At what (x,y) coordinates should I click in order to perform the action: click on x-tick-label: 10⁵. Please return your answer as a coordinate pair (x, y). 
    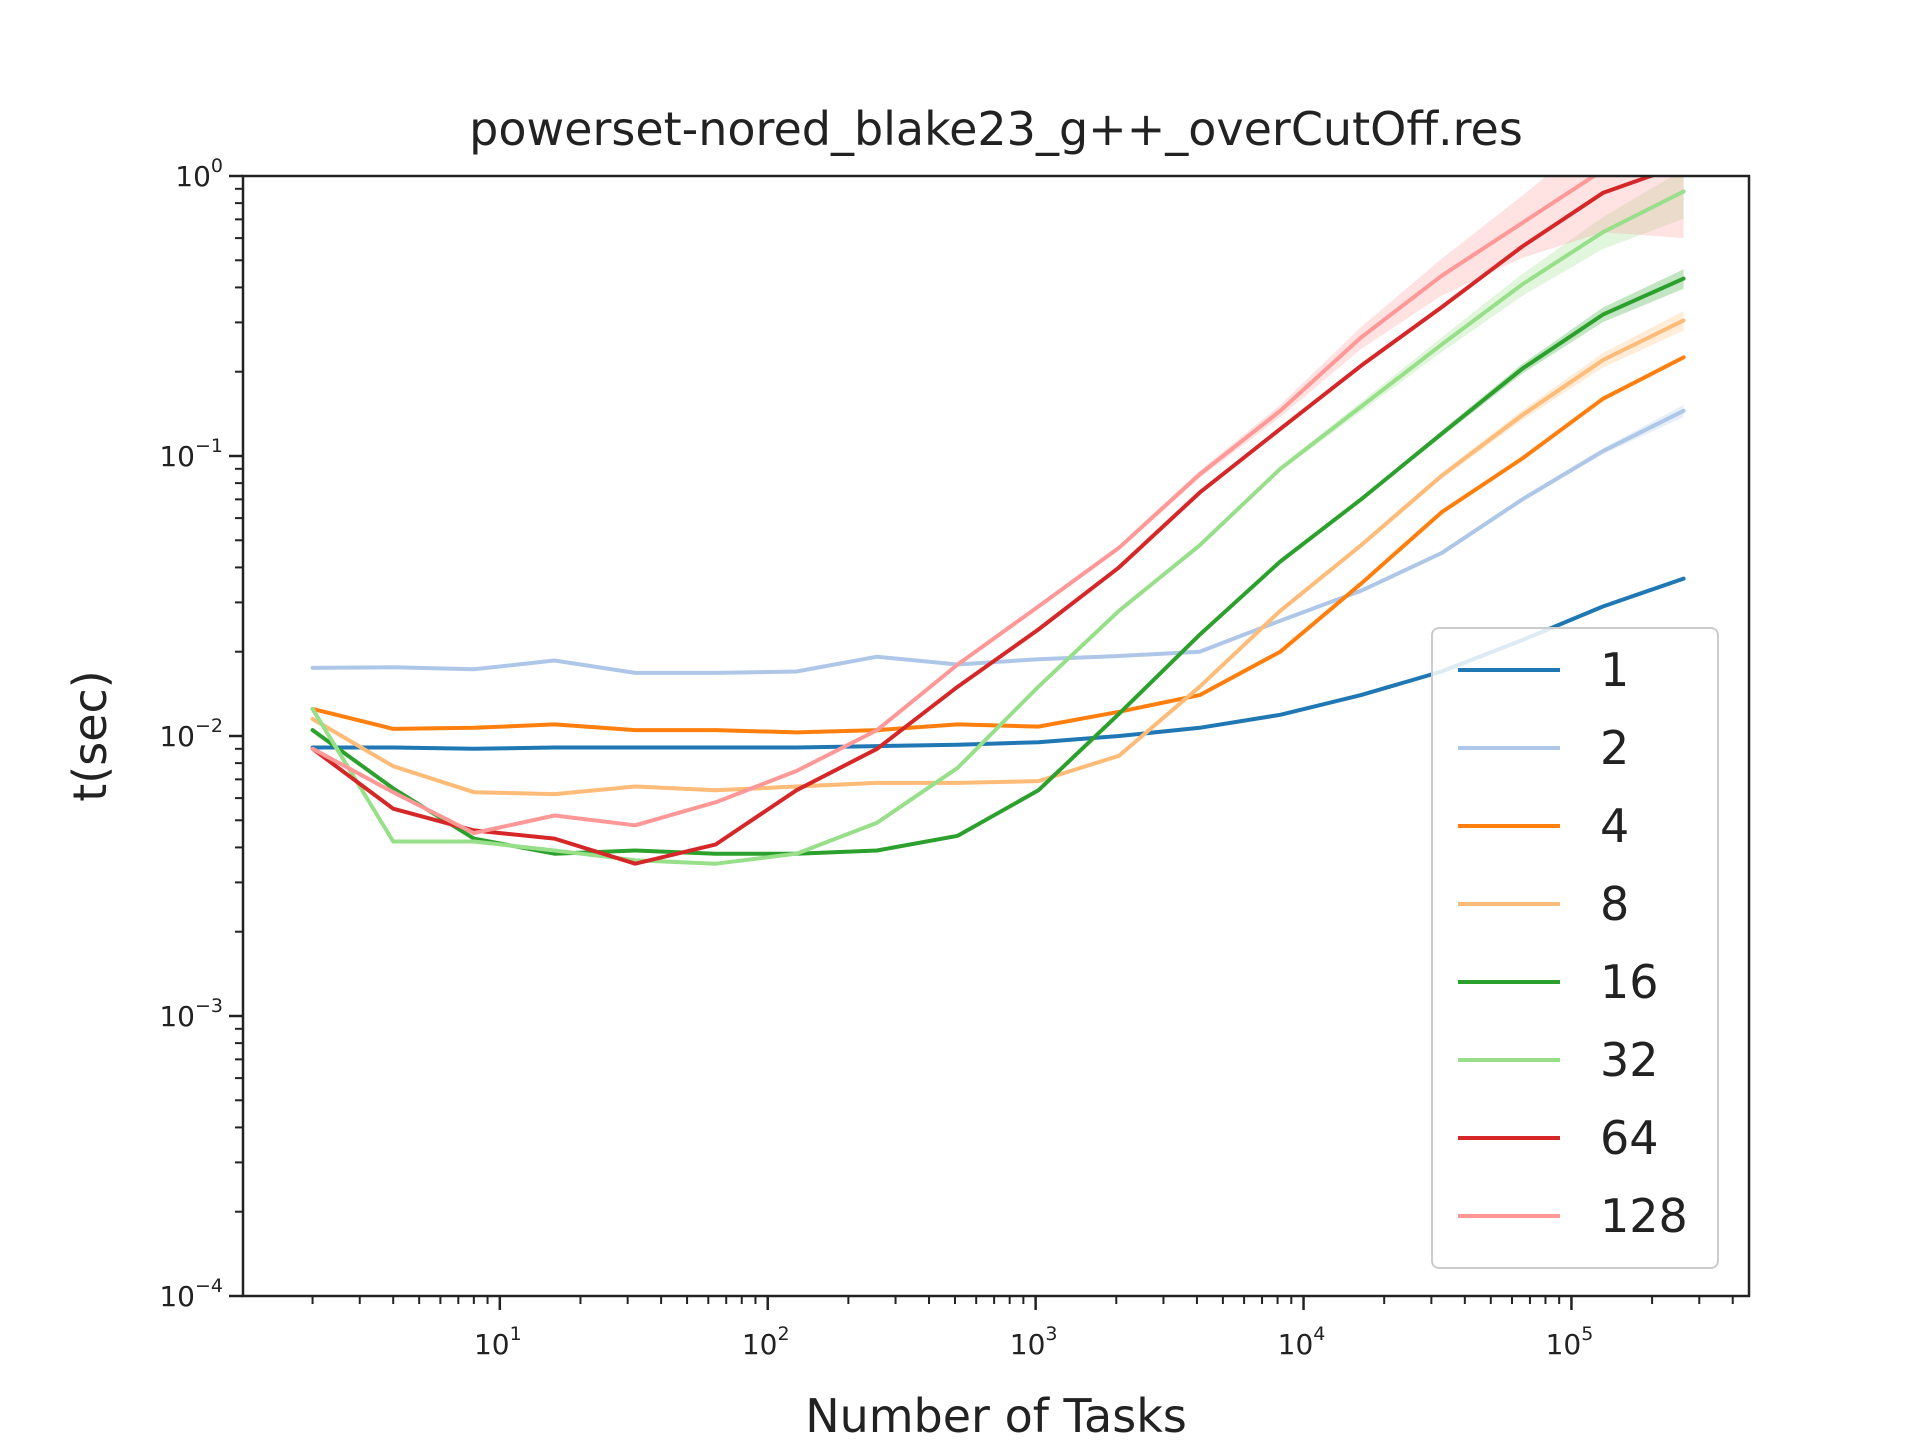
    Looking at the image, I should click on (1570, 1342).